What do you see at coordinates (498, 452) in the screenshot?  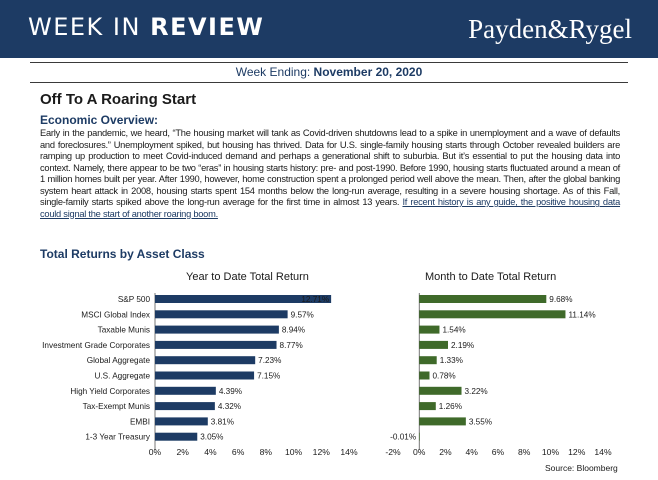 I see `mtd-tick-4: 6%` at bounding box center [498, 452].